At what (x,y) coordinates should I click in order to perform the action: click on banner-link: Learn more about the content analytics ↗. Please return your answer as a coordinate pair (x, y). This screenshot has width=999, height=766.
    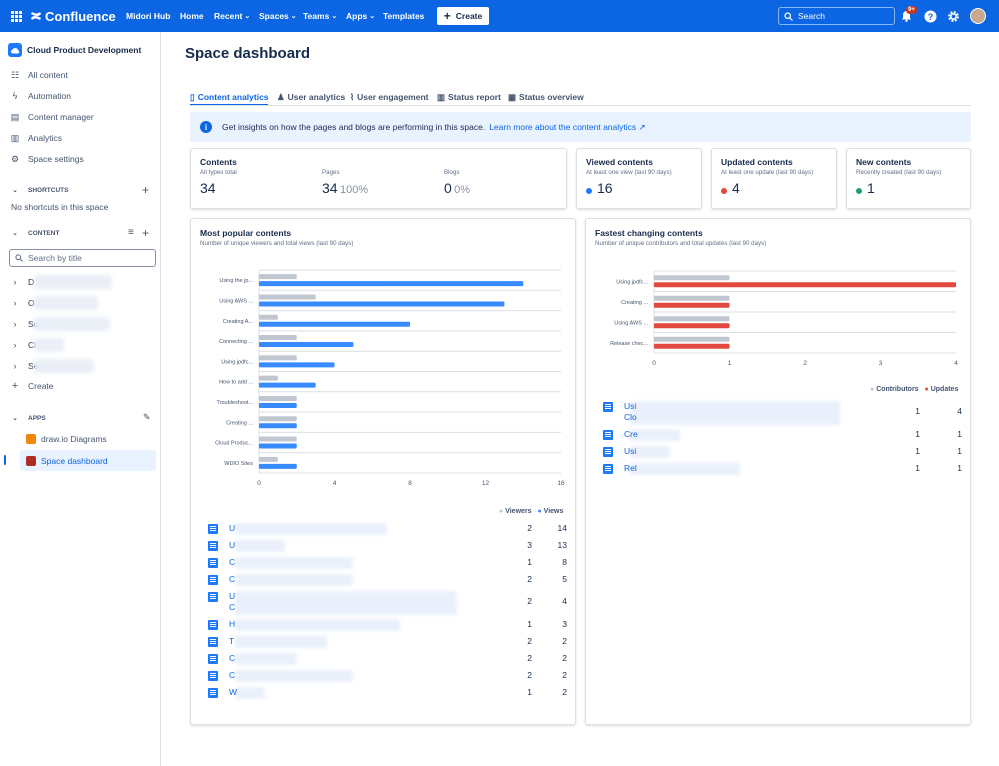
    Looking at the image, I should click on (567, 126).